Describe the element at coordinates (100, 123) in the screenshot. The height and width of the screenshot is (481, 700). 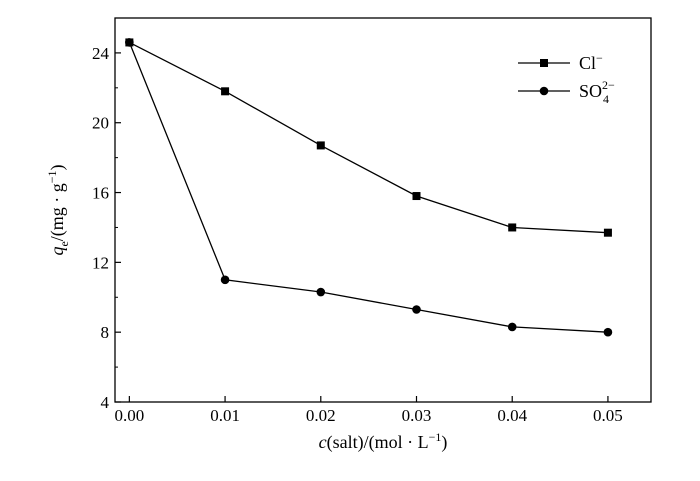
I see `y-tick-label: 20` at that location.